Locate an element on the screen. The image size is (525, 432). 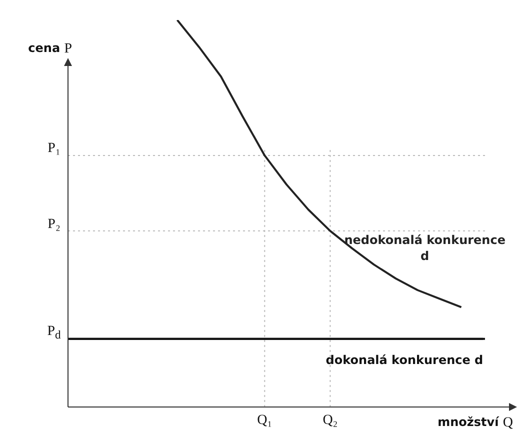
x-tick-label: Q₁ is located at coordinates (264, 420).